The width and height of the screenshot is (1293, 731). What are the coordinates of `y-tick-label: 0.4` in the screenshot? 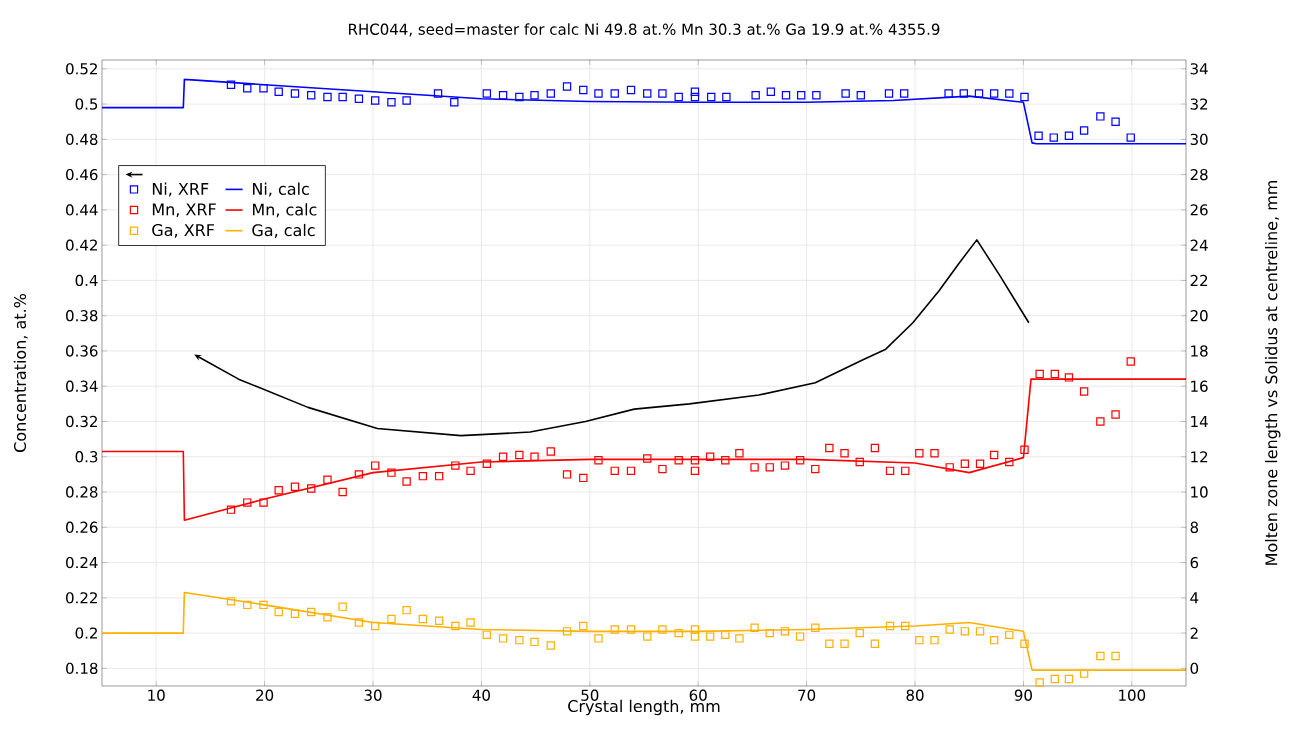 It's located at (86, 280).